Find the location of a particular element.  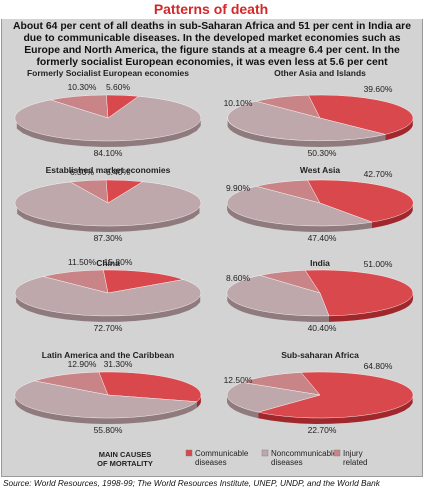

slice-label-communicable: 5.60% is located at coordinates (118, 87).